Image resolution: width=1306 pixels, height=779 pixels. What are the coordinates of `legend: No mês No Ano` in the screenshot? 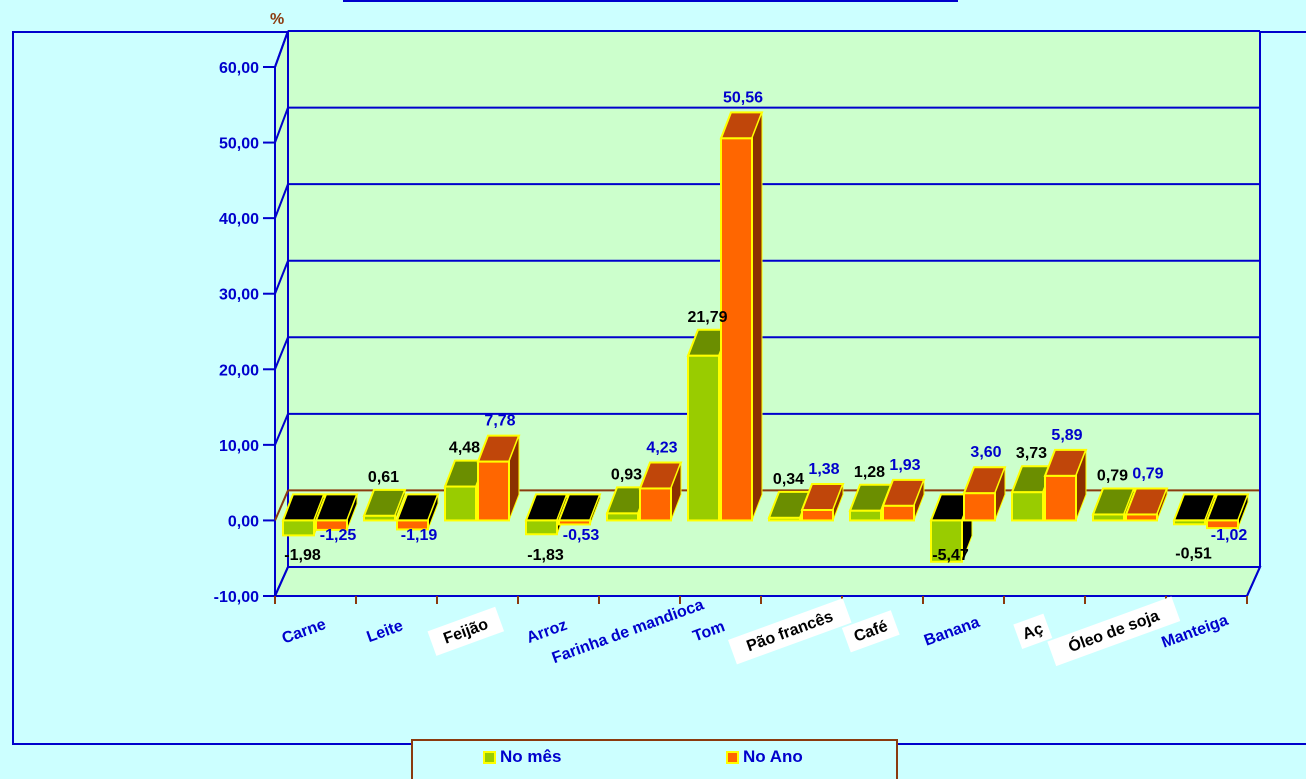 It's located at (654, 759).